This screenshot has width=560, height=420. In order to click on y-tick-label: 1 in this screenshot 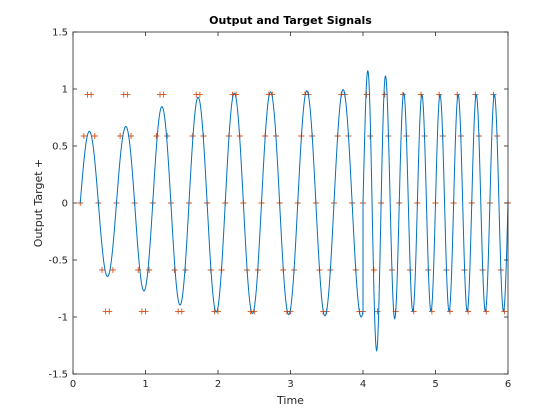, I will do `click(65, 90)`.